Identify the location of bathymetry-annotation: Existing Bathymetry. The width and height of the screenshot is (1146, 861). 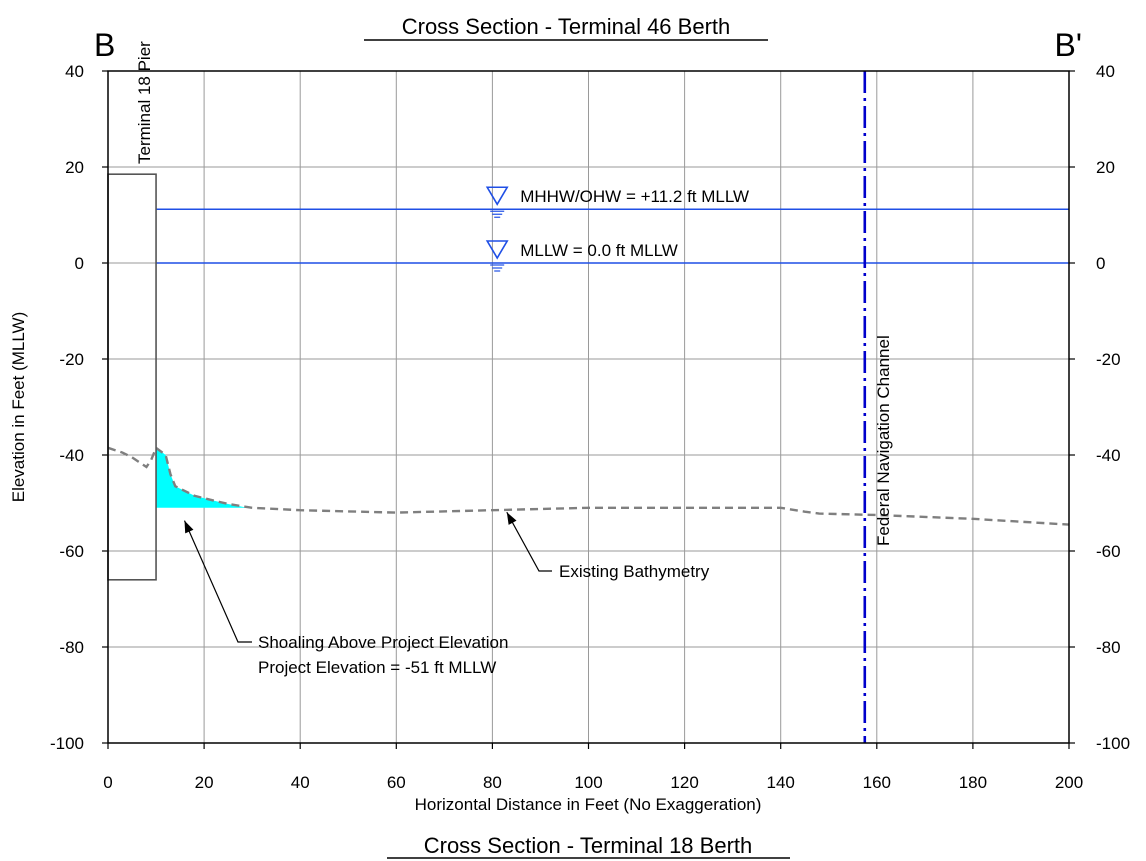
(634, 571).